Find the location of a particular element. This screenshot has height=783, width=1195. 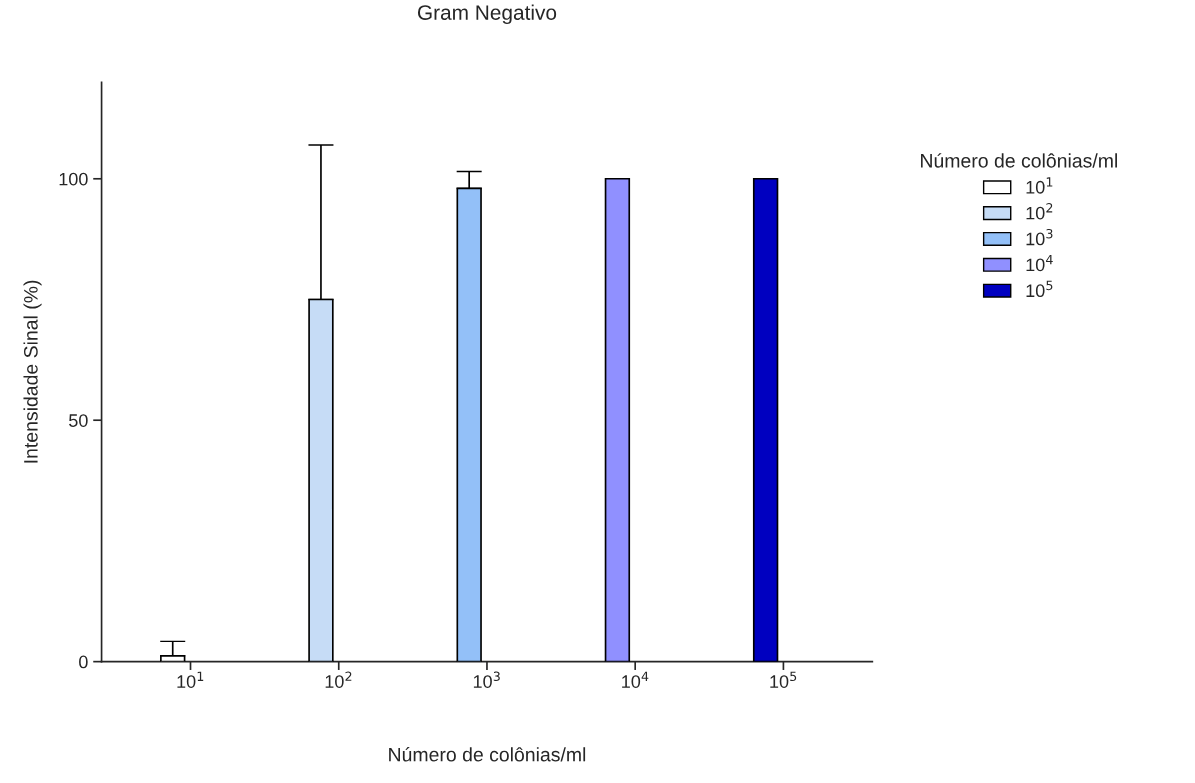

x-tick-label: 10$^{2}$ is located at coordinates (338, 679).